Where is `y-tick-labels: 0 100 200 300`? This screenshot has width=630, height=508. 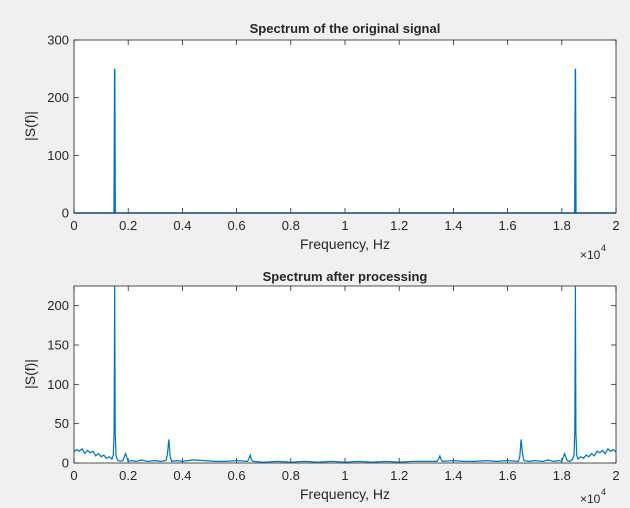
y-tick-labels: 0 100 200 300 is located at coordinates (58, 127).